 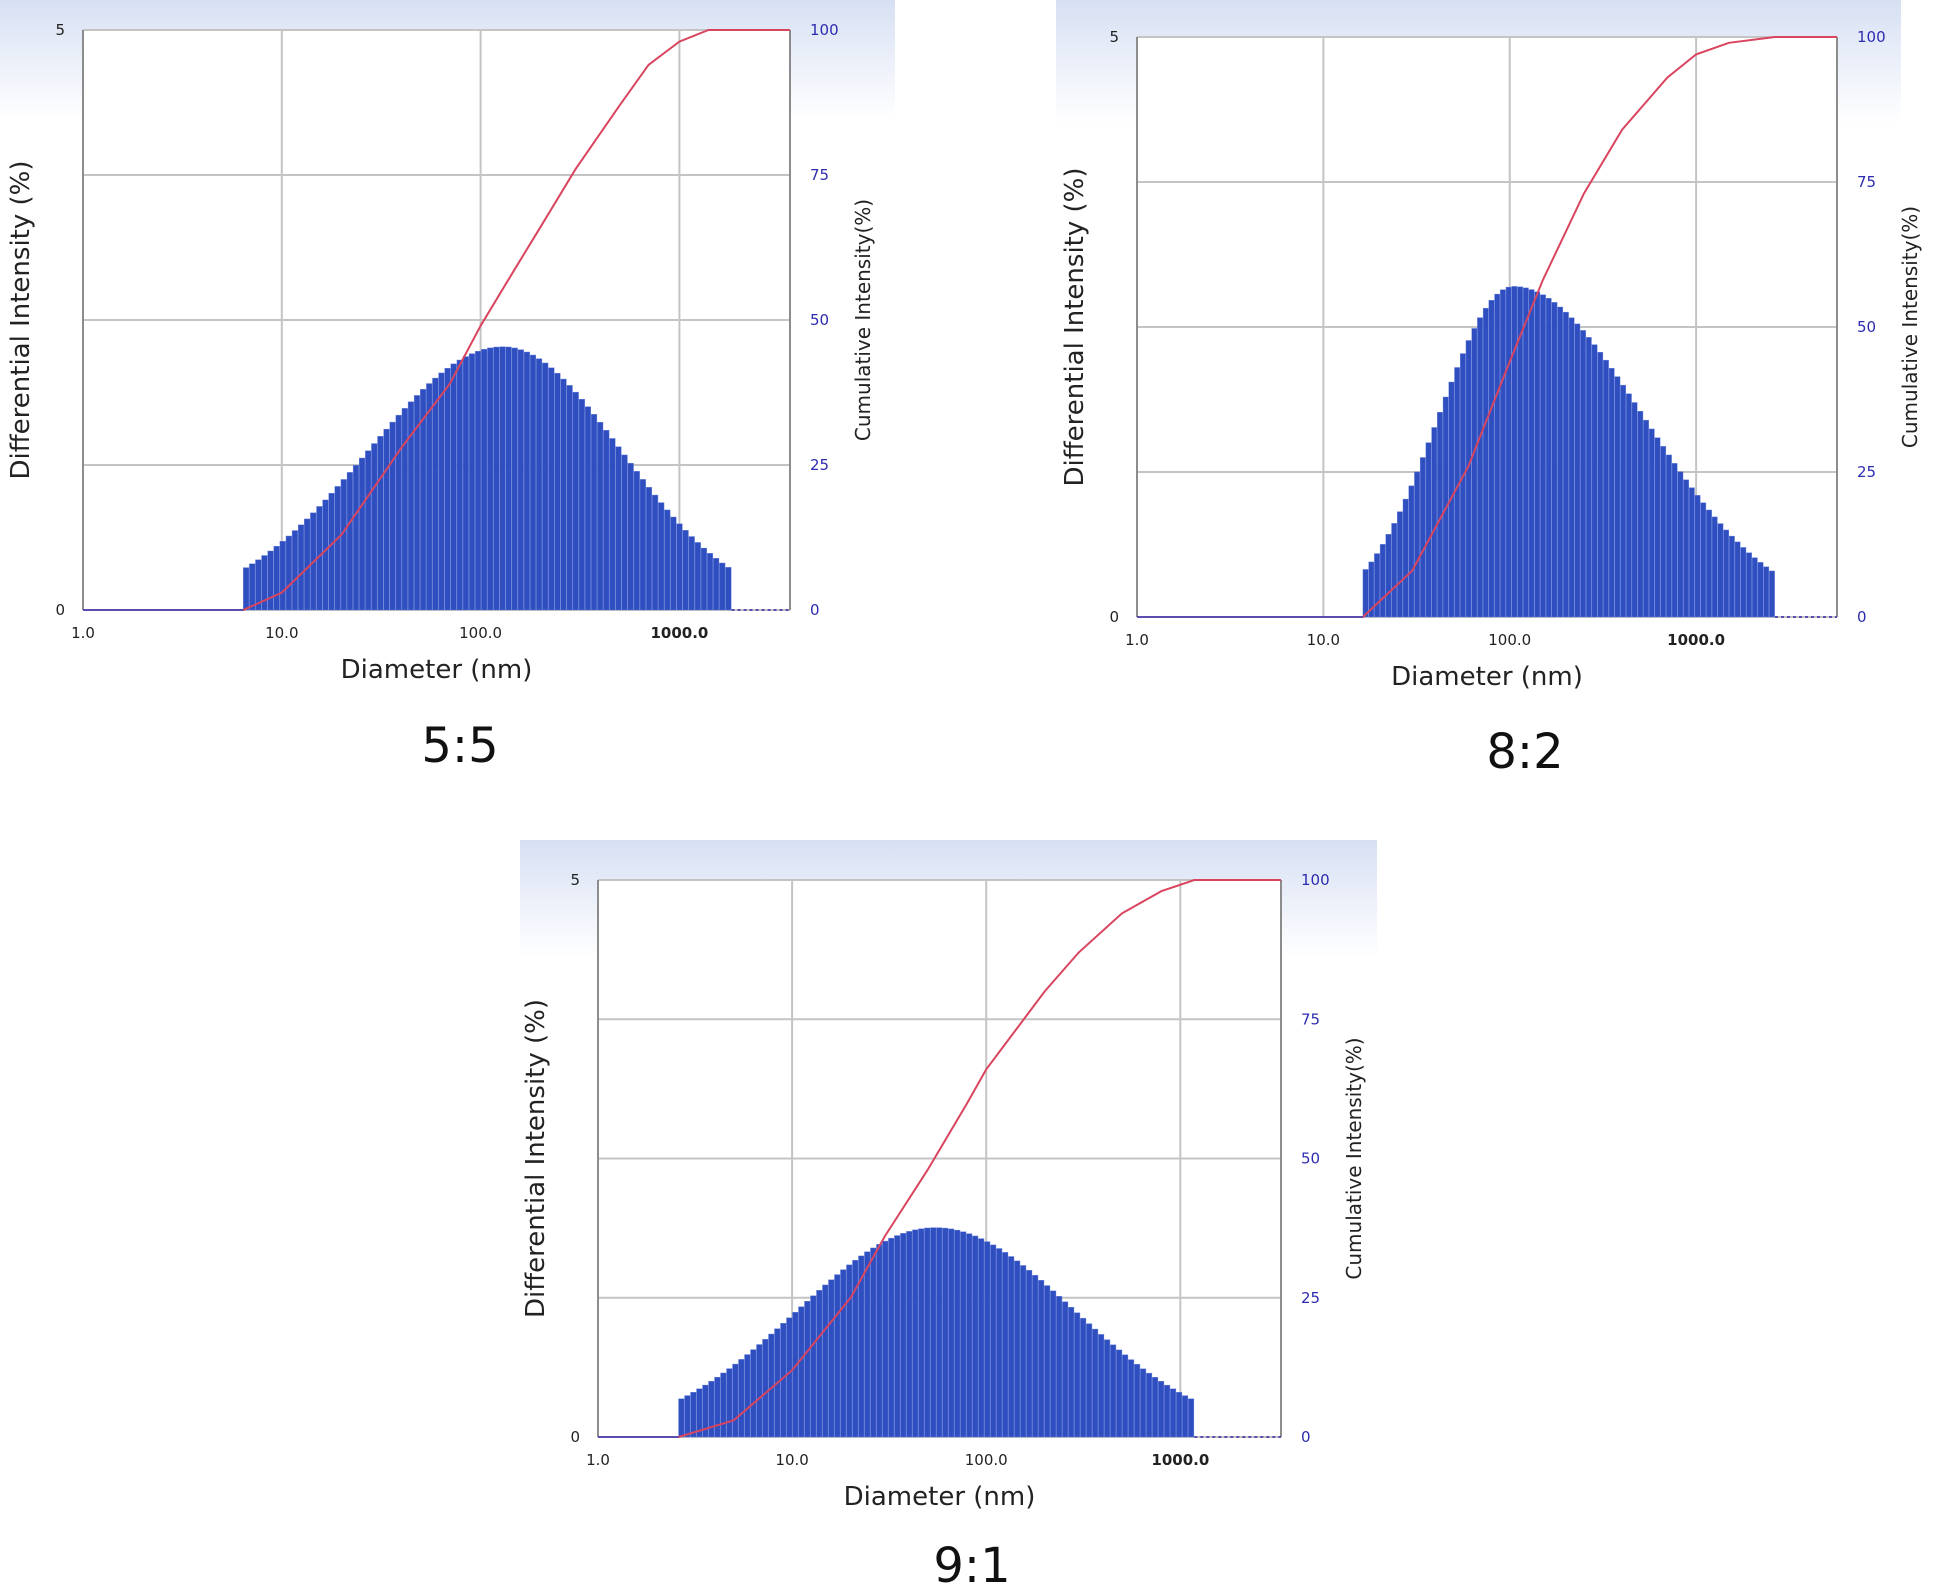 What do you see at coordinates (60, 610) in the screenshot?
I see `y-tick-label-0: 0` at bounding box center [60, 610].